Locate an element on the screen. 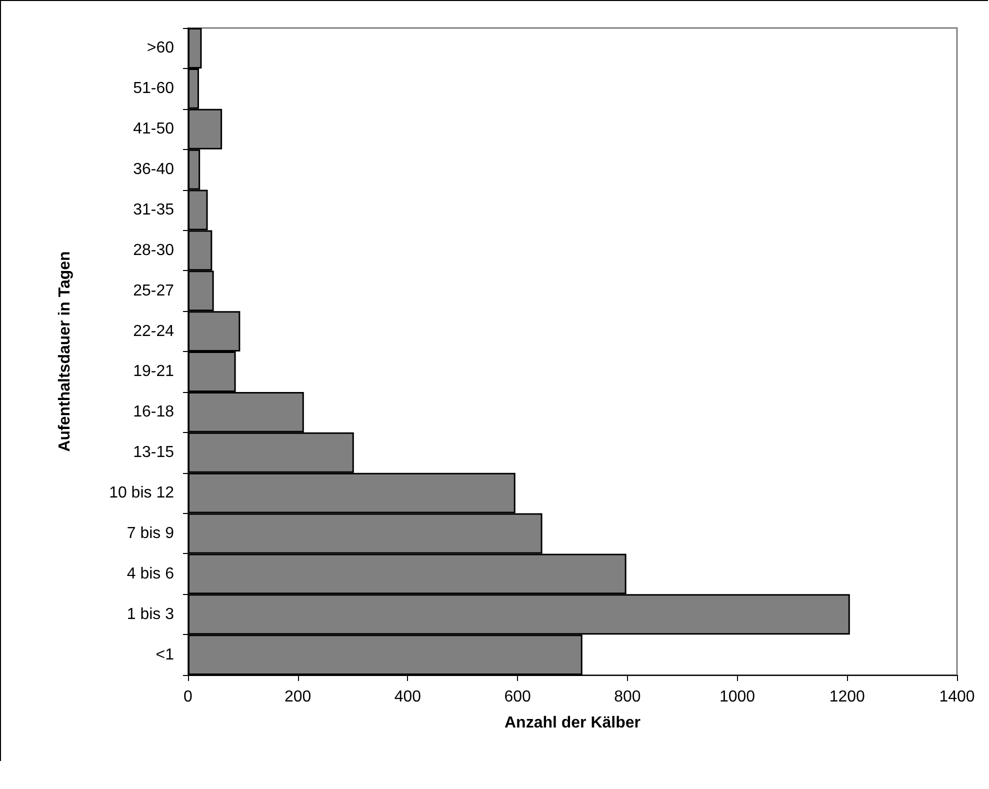 Image resolution: width=989 pixels, height=789 pixels. y-tick-label: 22-24 is located at coordinates (153, 331).